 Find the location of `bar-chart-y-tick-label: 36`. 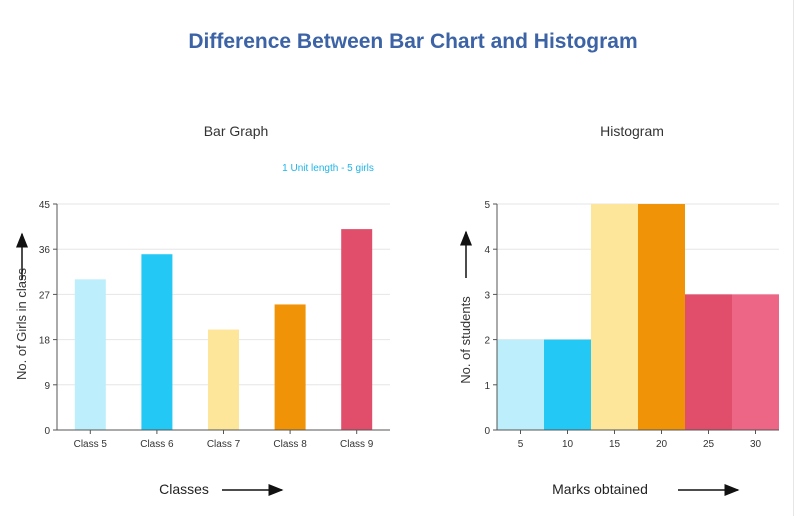

bar-chart-y-tick-label: 36 is located at coordinates (45, 250).